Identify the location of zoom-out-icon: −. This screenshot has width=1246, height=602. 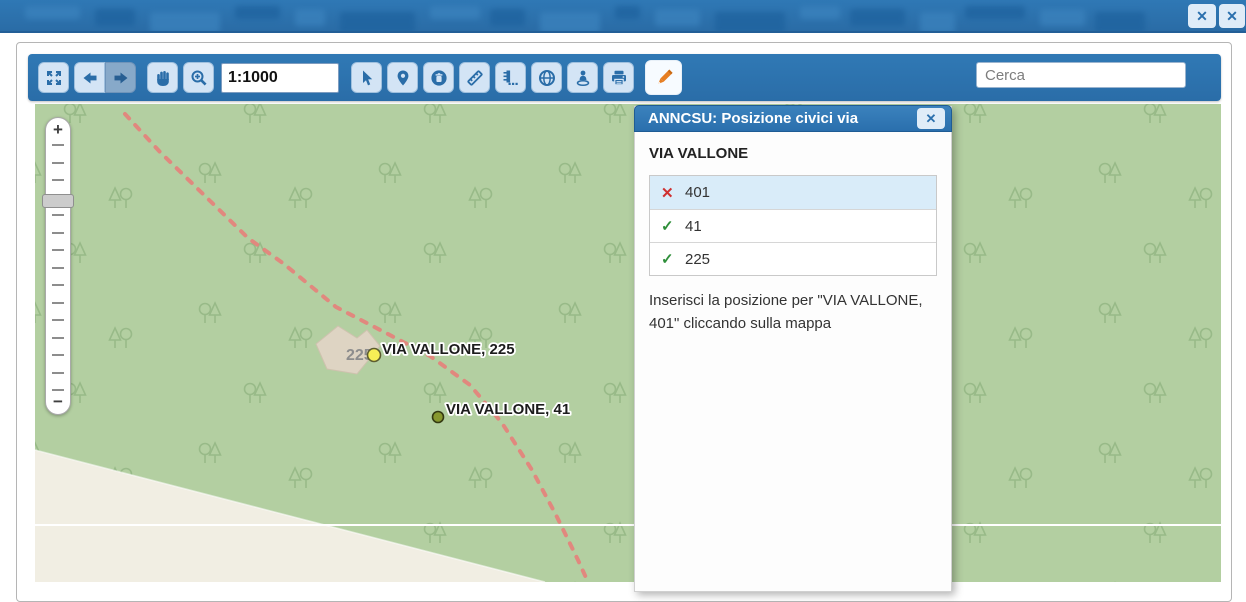
(58, 401).